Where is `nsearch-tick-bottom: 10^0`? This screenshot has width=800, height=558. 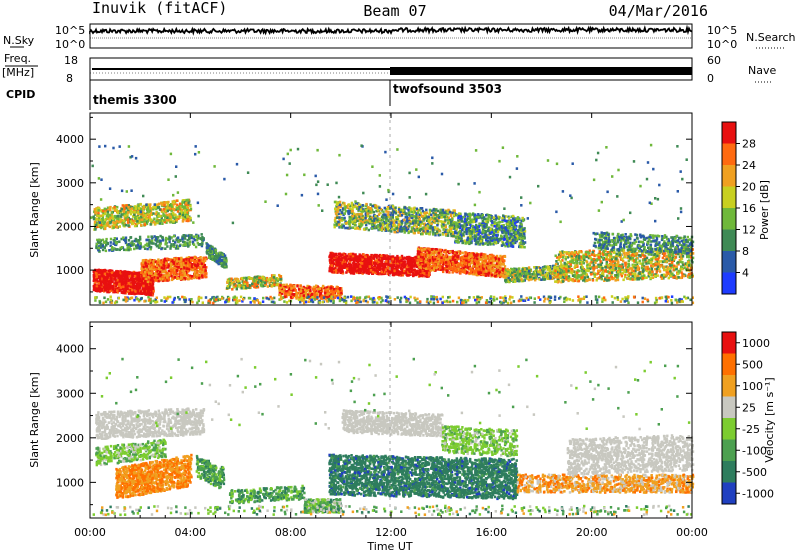
nsearch-tick-bottom: 10^0 is located at coordinates (722, 44).